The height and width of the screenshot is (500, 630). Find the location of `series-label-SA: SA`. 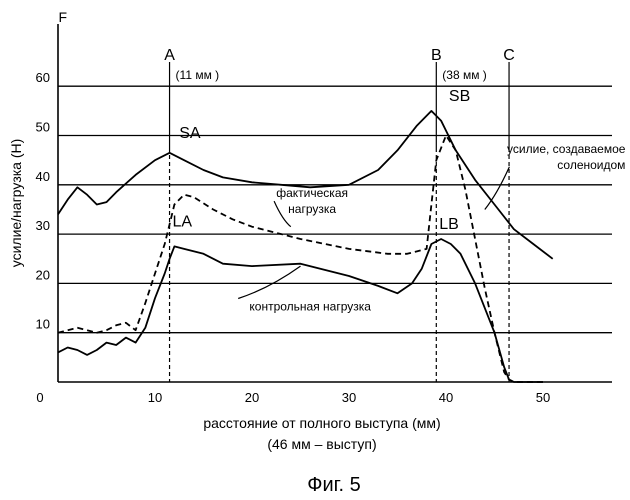

series-label-SA: SA is located at coordinates (190, 133).